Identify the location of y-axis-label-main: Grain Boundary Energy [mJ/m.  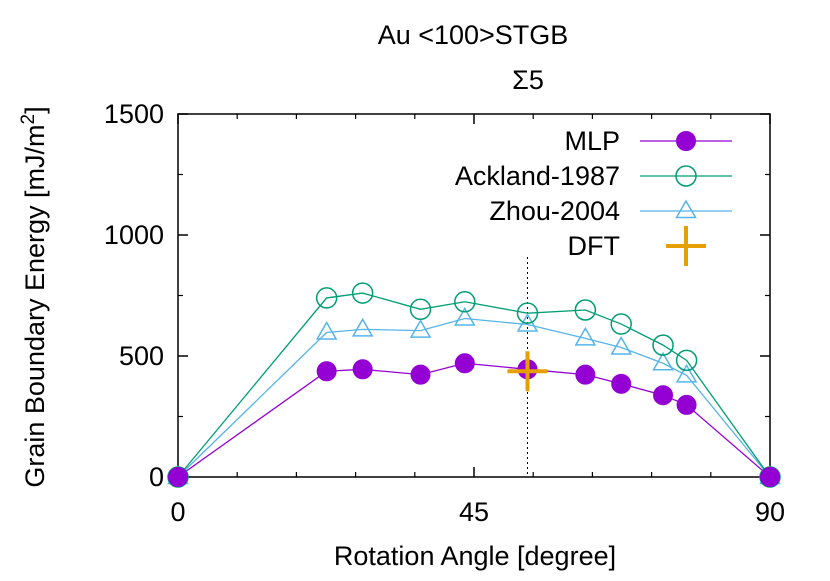
(35, 305).